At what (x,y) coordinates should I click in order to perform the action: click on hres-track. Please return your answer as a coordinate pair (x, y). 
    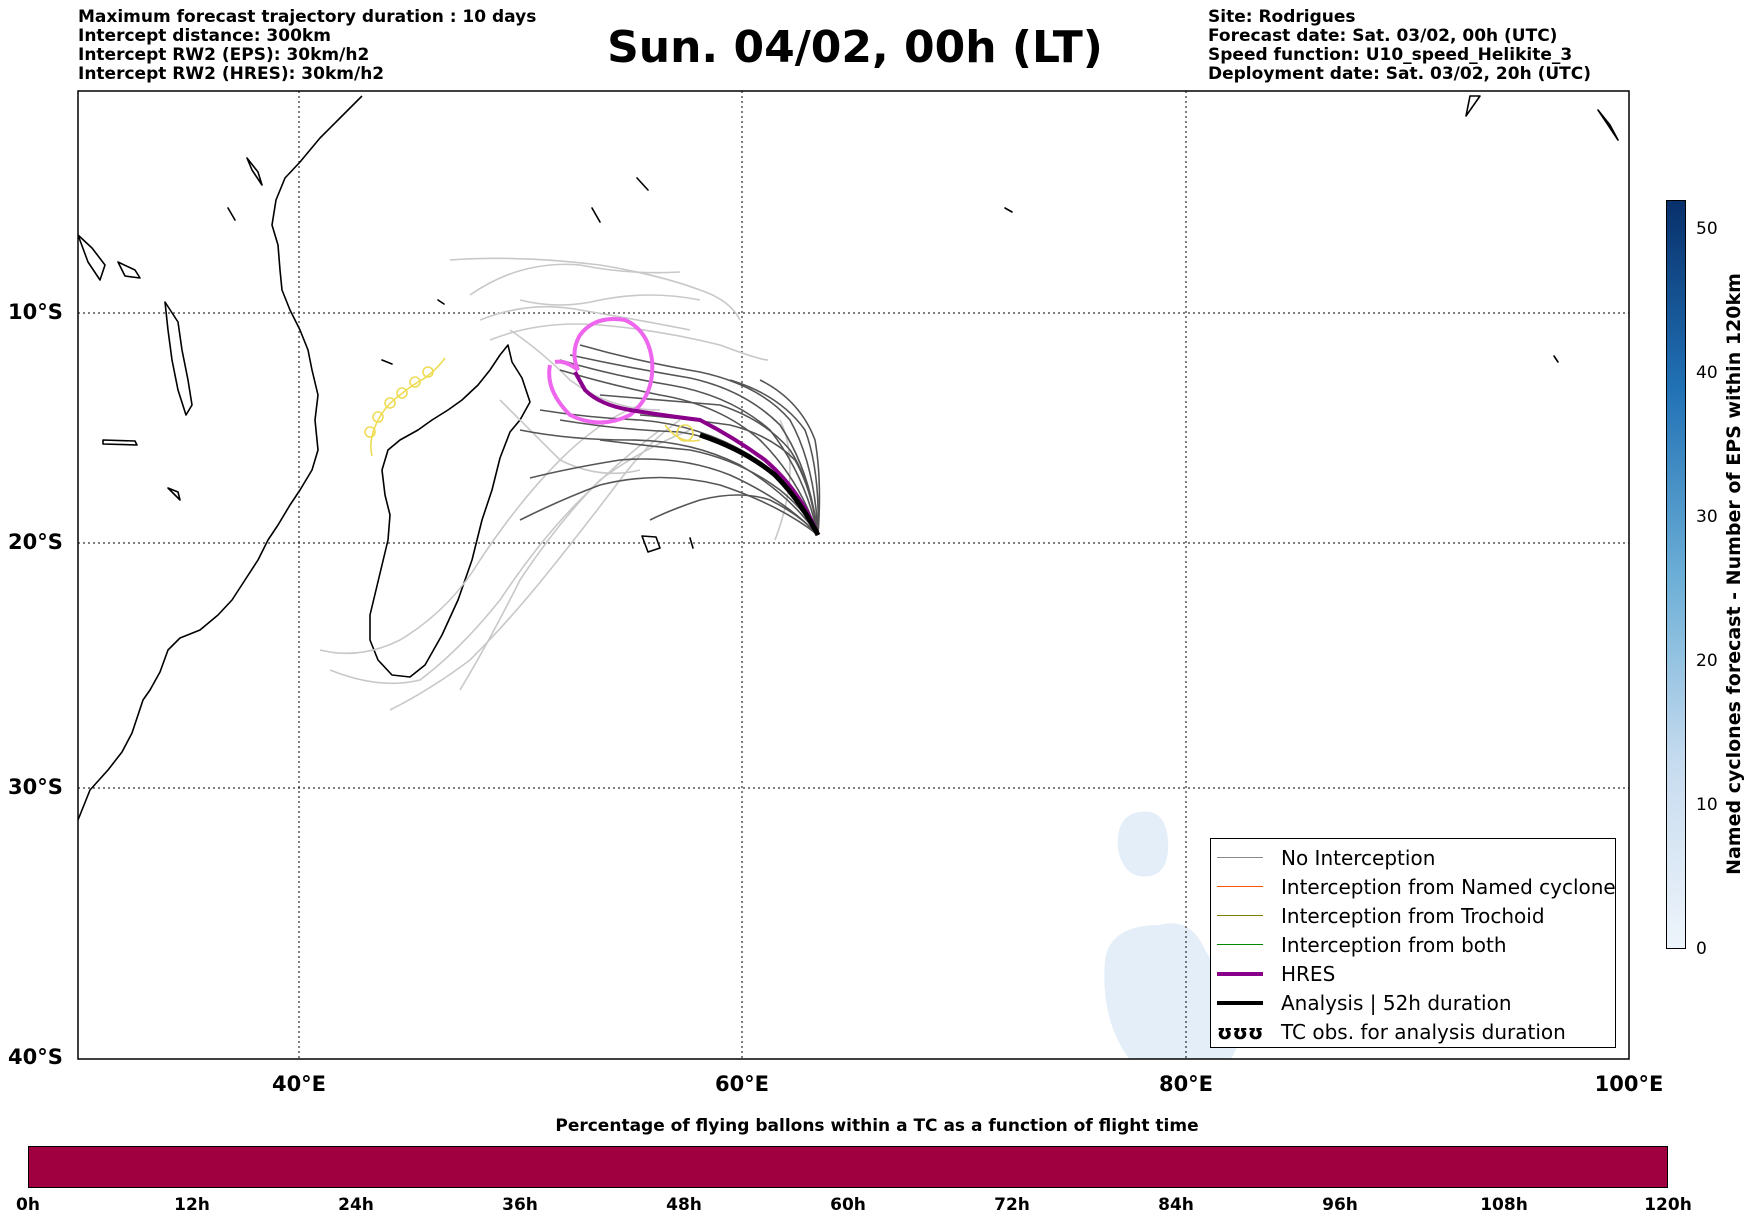
    Looking at the image, I should click on (696, 453).